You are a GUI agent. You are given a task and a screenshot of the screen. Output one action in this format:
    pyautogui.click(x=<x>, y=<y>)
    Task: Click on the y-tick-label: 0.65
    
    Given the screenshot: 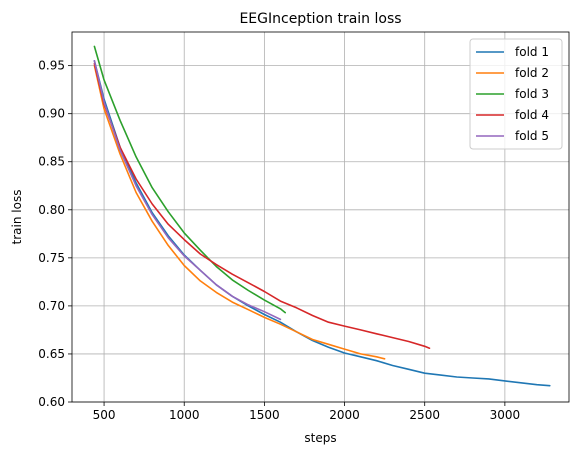 What is the action you would take?
    pyautogui.click(x=51, y=354)
    